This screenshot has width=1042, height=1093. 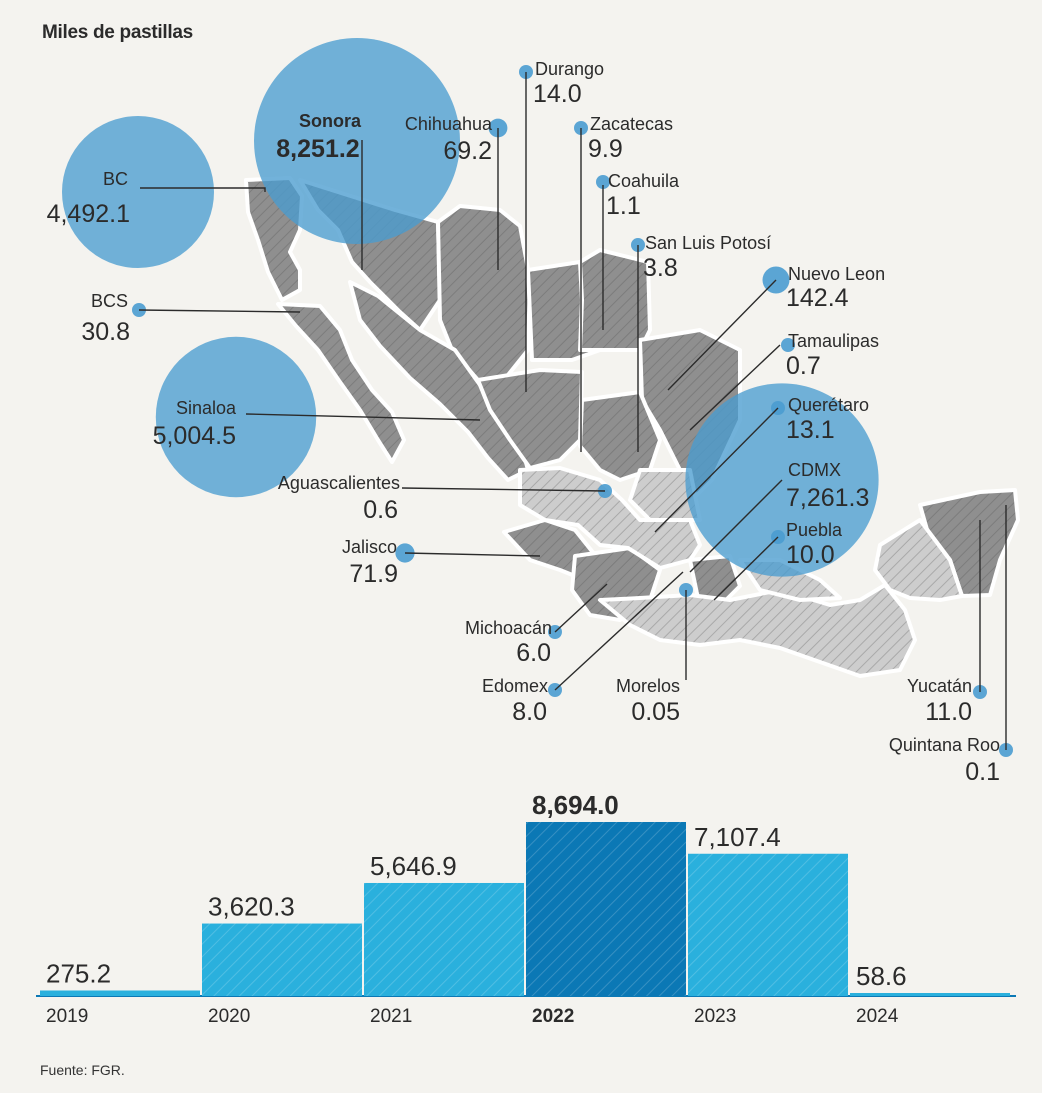 I want to click on state-name-zacatecas: Zacatecas, so click(x=631, y=124).